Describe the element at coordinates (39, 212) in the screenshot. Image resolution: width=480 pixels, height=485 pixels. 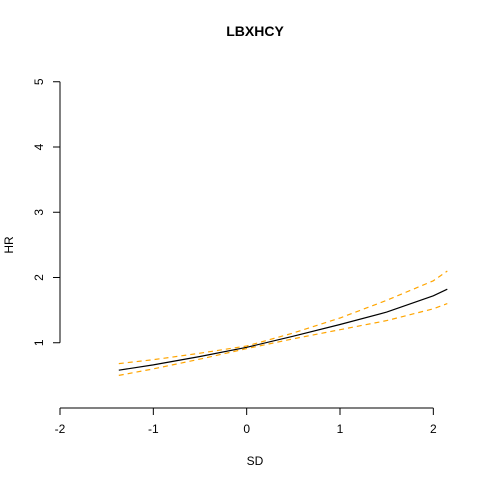
I see `y-tick-label: 3` at that location.